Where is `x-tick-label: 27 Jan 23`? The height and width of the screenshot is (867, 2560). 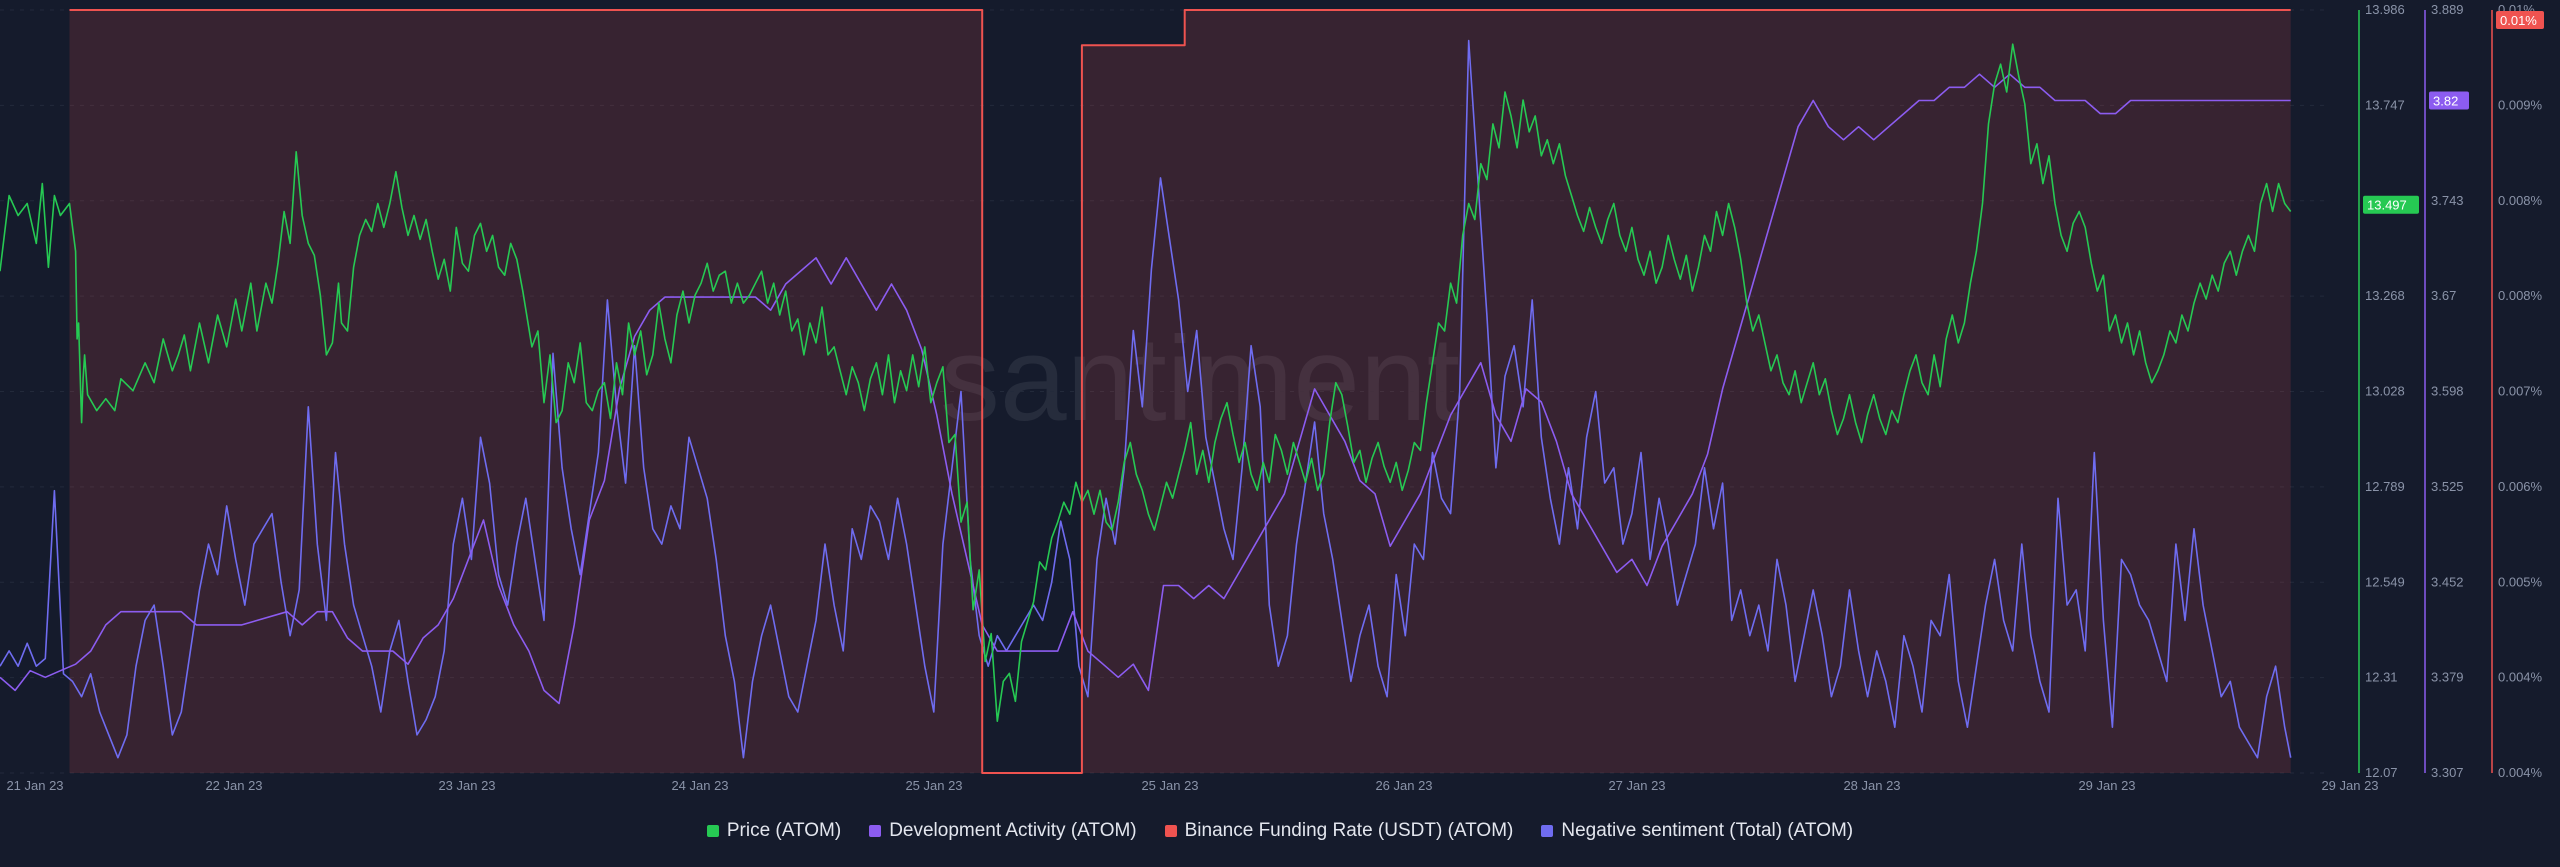 x-tick-label: 27 Jan 23 is located at coordinates (1636, 785).